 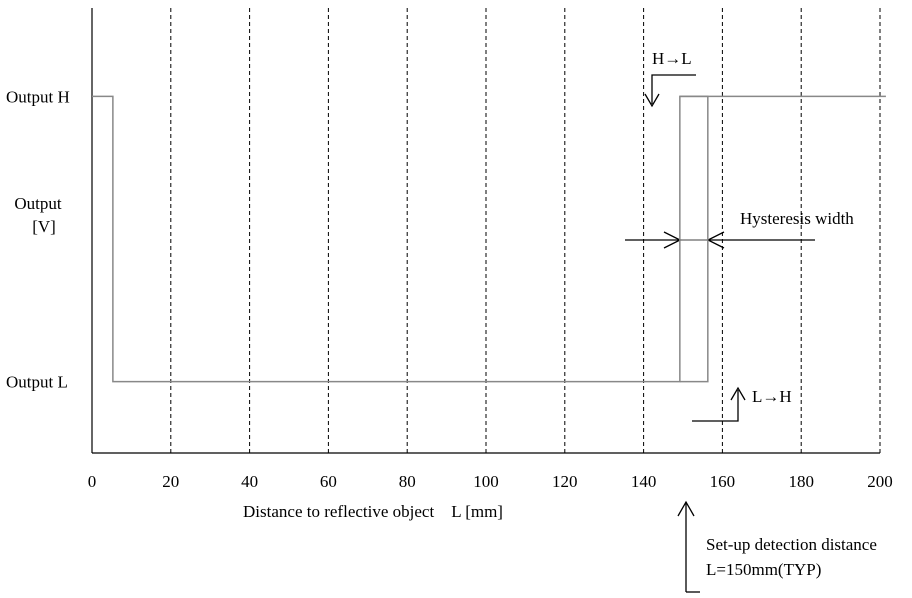 What do you see at coordinates (373, 511) in the screenshot?
I see `x-axis-label: Distance to reflective object L [mm]` at bounding box center [373, 511].